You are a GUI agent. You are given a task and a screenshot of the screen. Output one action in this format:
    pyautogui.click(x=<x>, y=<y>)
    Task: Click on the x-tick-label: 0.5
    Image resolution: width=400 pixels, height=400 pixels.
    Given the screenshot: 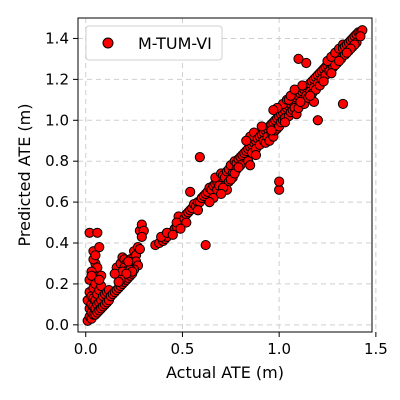 What is the action you would take?
    pyautogui.click(x=183, y=349)
    